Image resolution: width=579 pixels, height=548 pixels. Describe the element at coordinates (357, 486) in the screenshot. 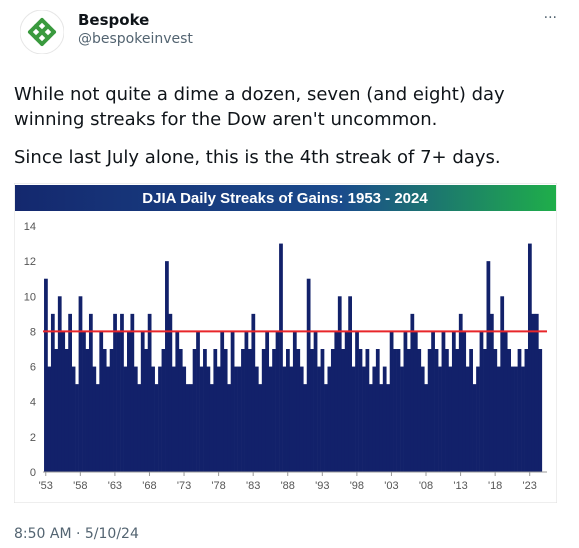

I see `x-tick-label: '98` at that location.